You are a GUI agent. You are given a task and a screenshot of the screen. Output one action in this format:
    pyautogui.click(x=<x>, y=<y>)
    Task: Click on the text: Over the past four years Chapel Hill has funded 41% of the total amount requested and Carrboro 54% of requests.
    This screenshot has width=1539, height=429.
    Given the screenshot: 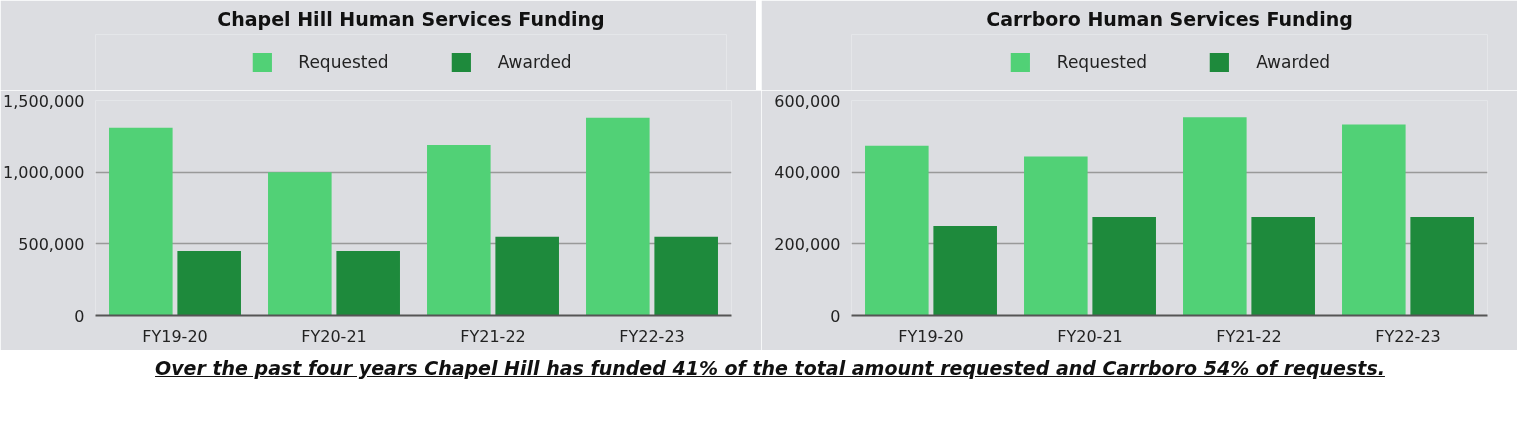 What is the action you would take?
    pyautogui.click(x=770, y=368)
    